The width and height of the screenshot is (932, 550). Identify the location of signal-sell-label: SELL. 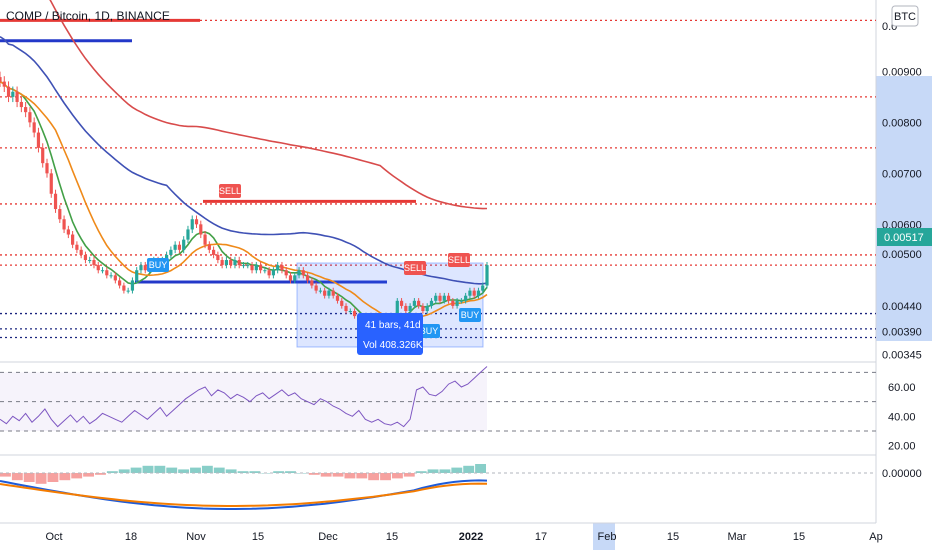
(459, 260).